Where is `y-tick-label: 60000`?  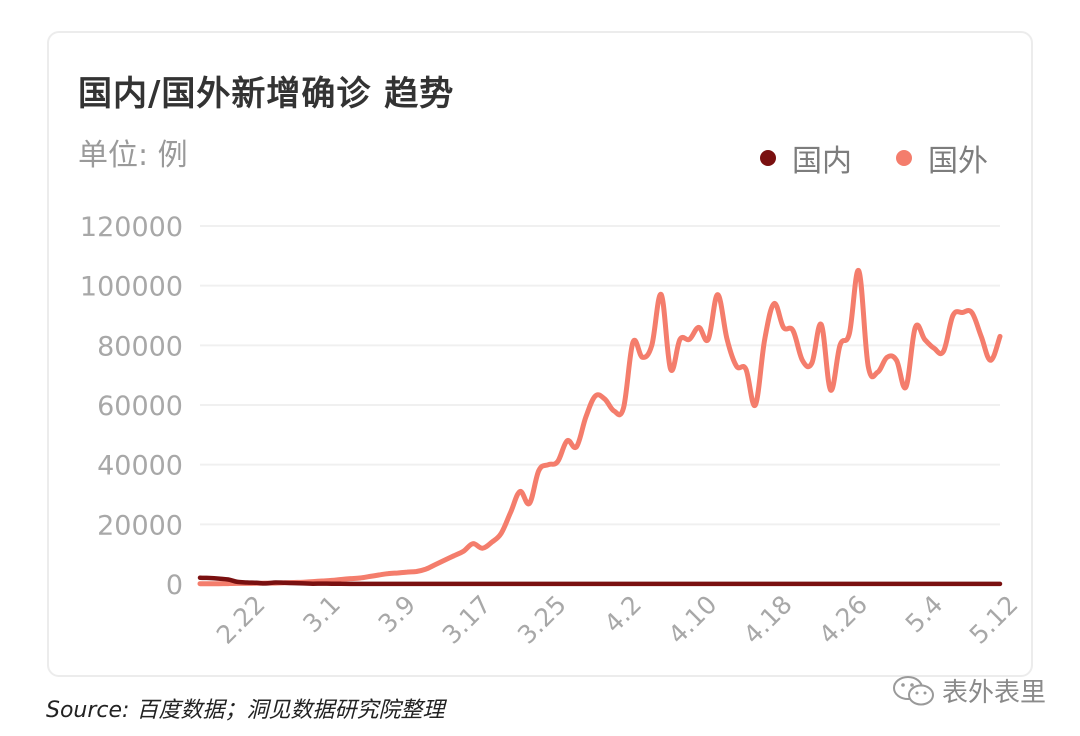 y-tick-label: 60000 is located at coordinates (140, 406).